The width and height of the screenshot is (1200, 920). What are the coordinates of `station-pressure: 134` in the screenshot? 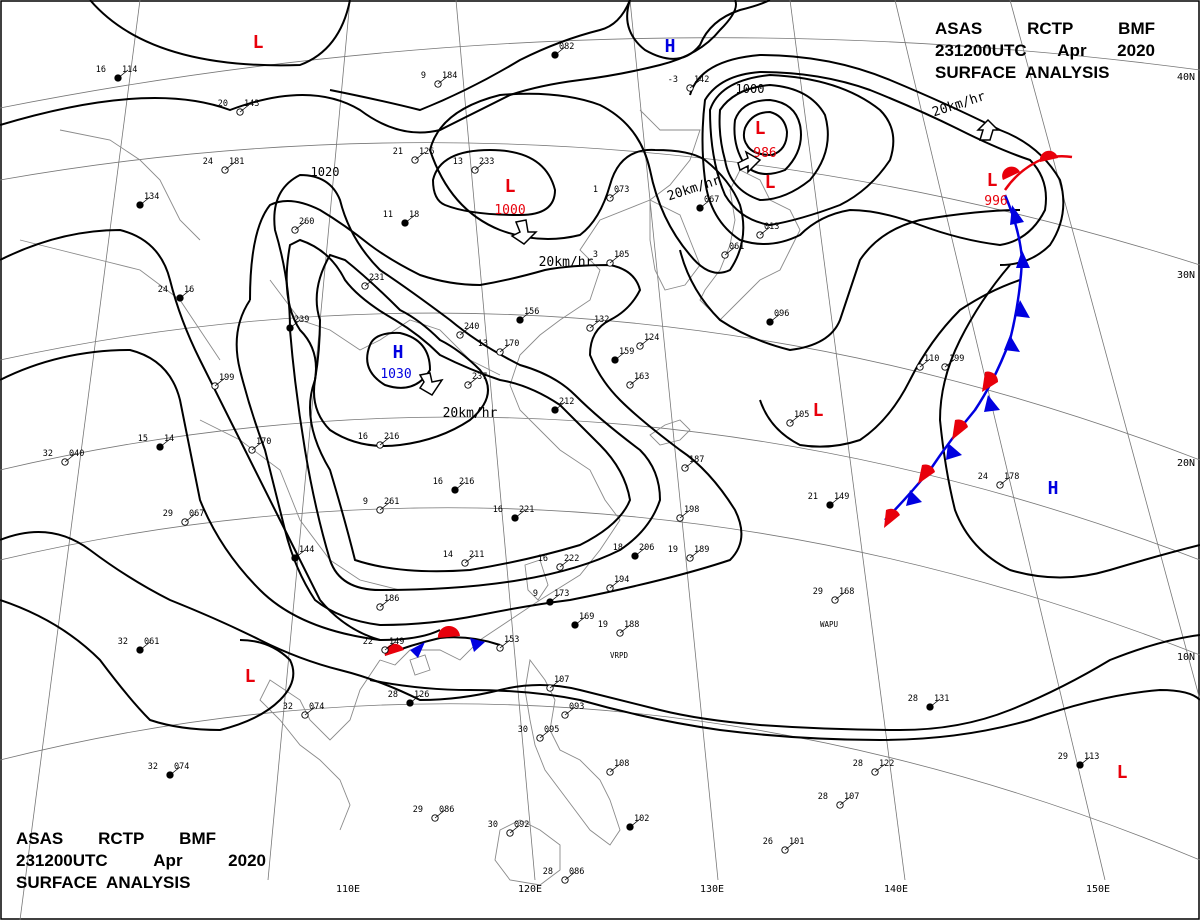 It's located at (151, 197).